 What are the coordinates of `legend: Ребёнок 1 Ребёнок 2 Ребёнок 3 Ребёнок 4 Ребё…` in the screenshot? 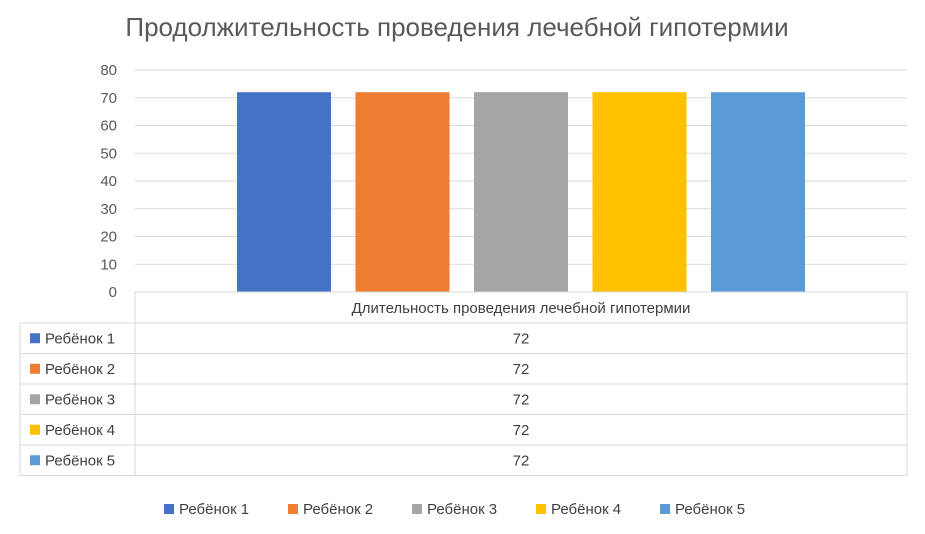 It's located at (454, 509).